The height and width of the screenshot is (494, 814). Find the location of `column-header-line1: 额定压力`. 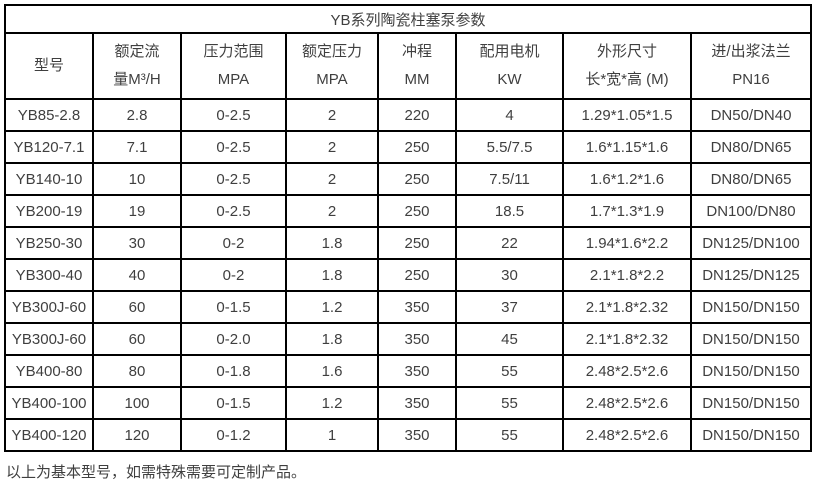

column-header-line1: 额定压力 is located at coordinates (331, 51).